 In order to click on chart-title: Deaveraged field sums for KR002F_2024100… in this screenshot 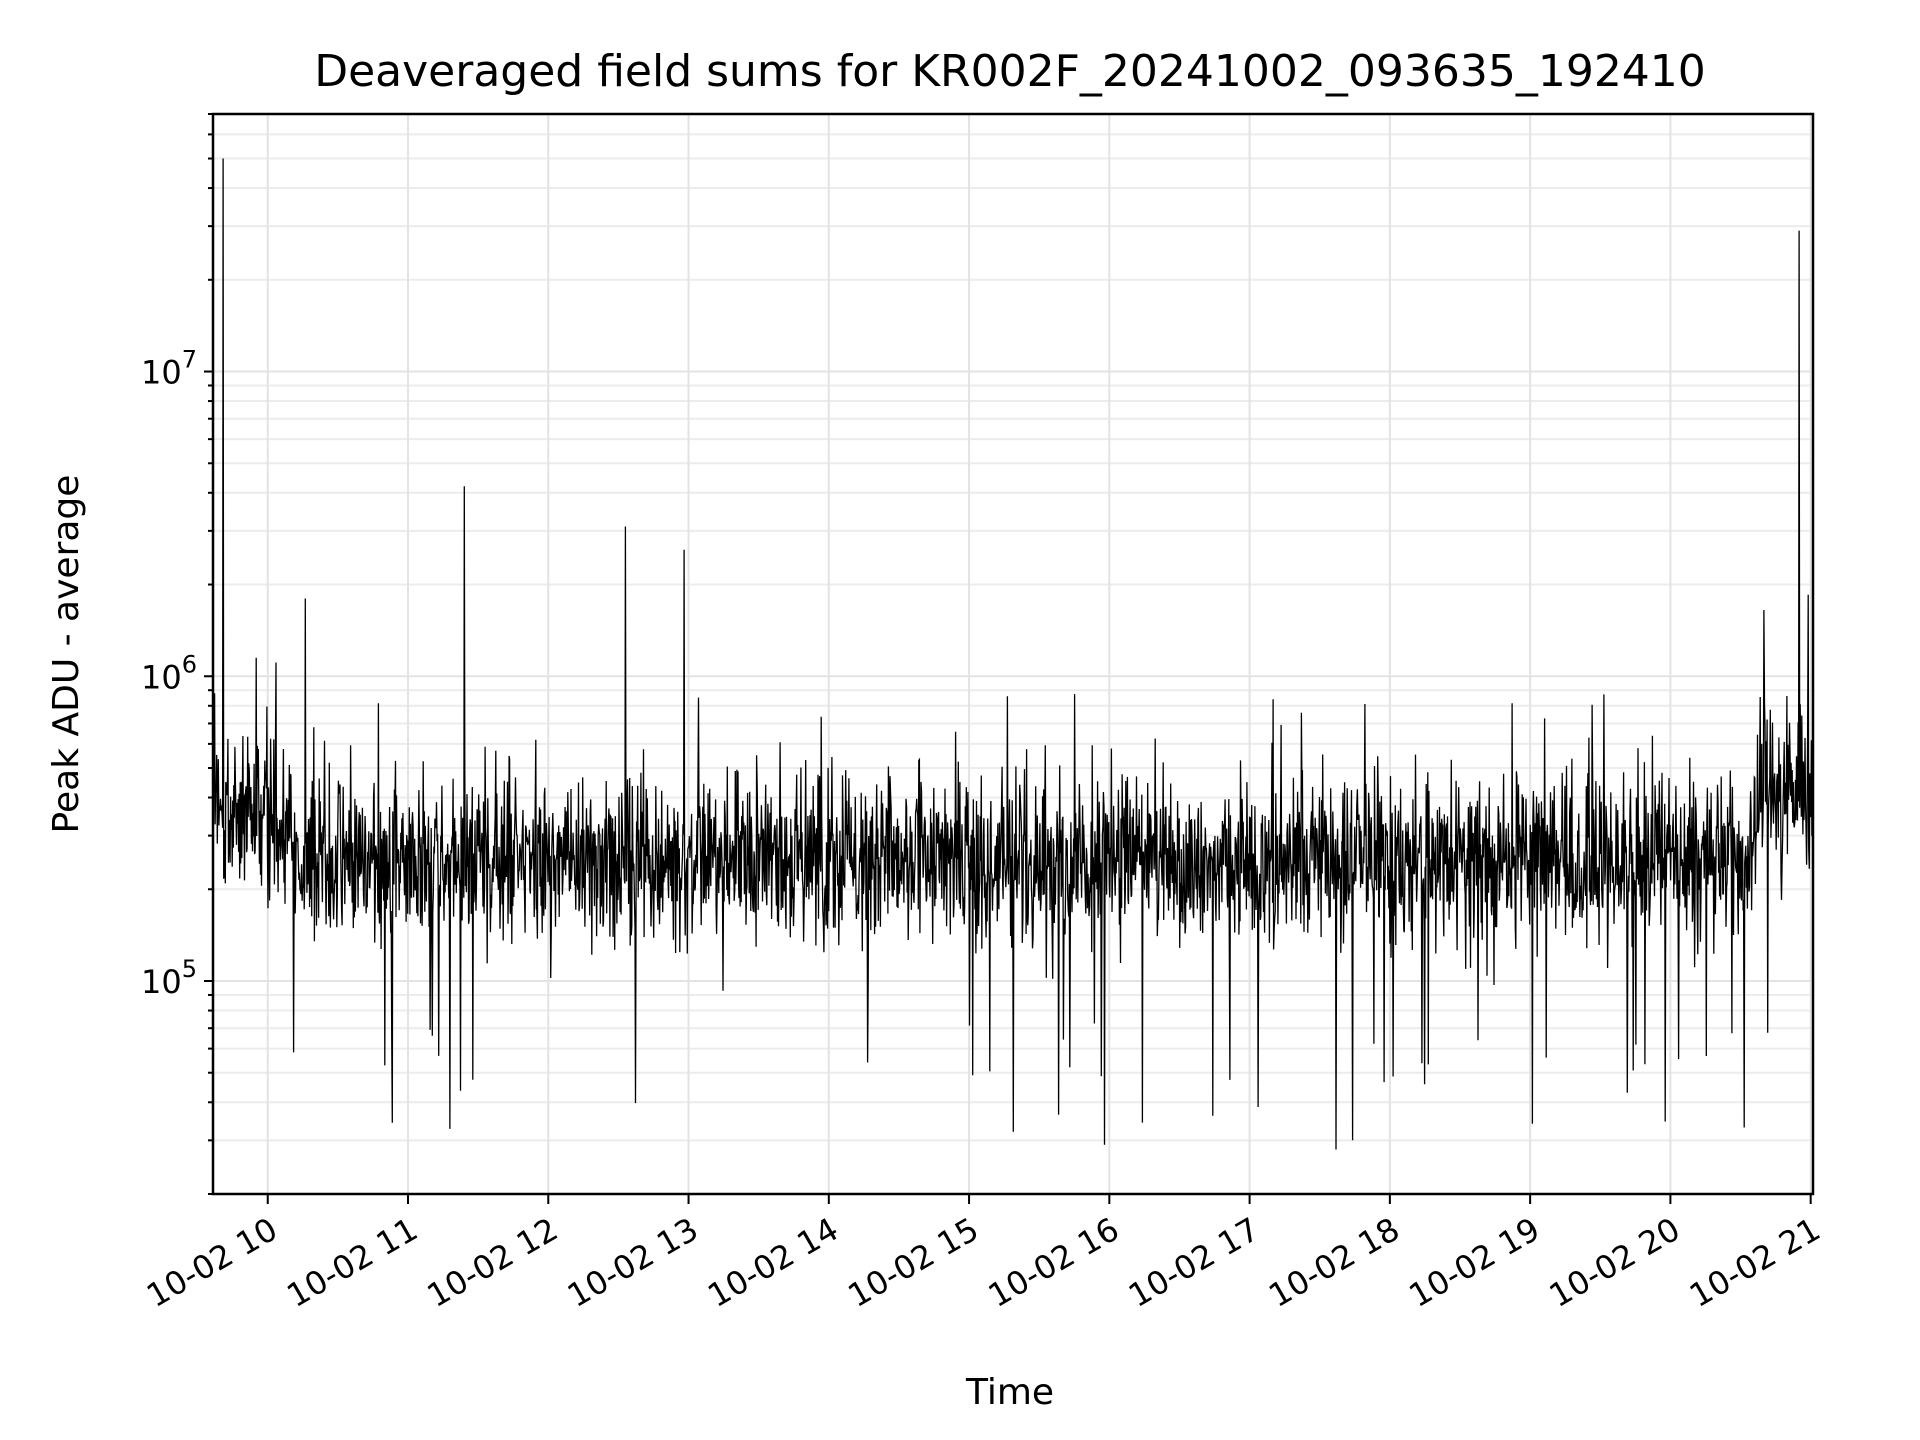, I will do `click(1010, 71)`.